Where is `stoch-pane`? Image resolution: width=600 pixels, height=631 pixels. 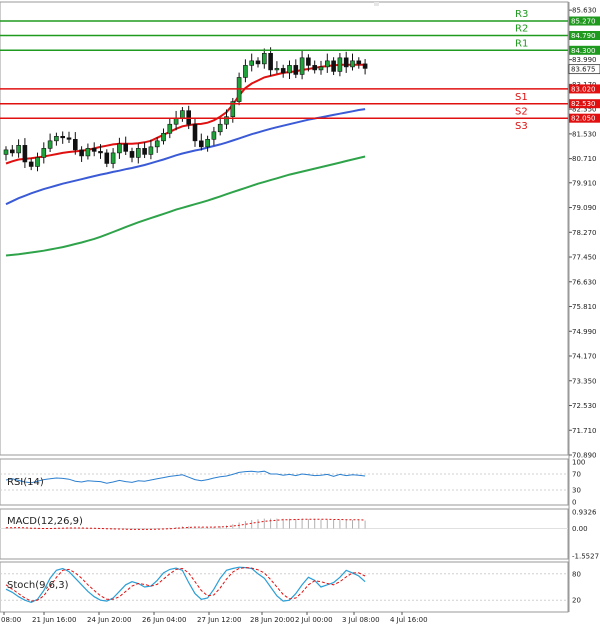
stoch-pane is located at coordinates (284, 587).